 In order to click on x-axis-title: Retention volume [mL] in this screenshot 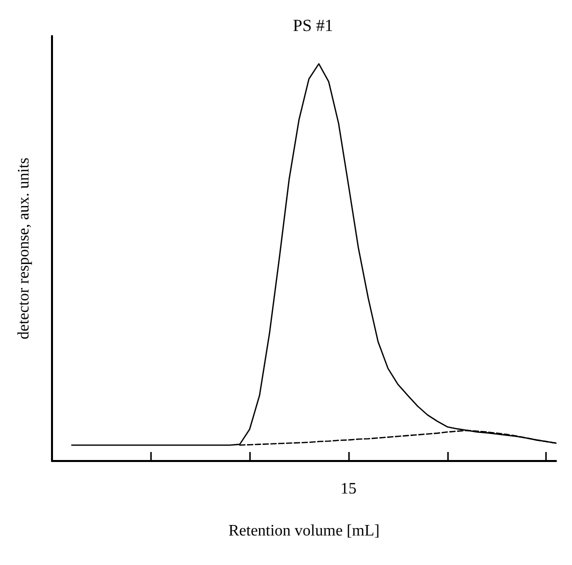, I will do `click(304, 531)`.